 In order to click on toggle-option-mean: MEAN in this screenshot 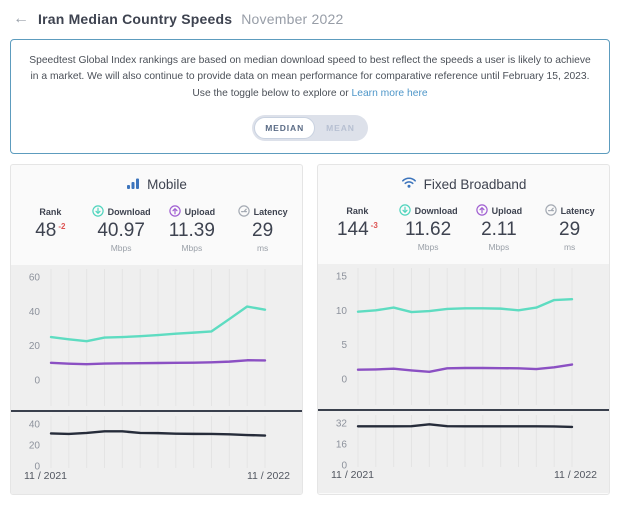, I will do `click(340, 128)`.